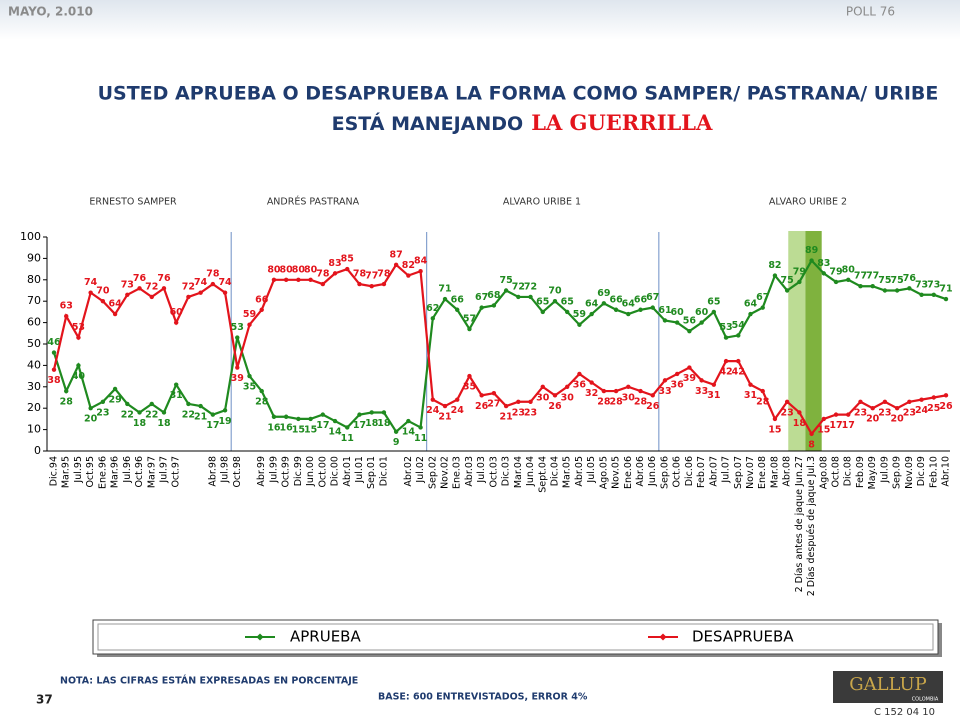 The width and height of the screenshot is (960, 720). What do you see at coordinates (91, 282) in the screenshot?
I see `value-label: 74` at bounding box center [91, 282].